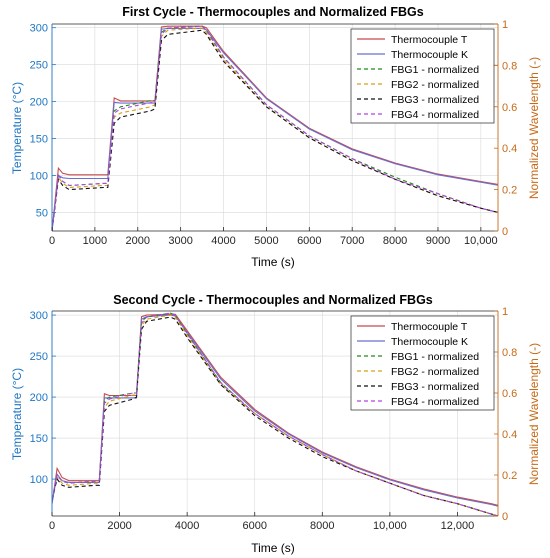 Image resolution: width=550 pixels, height=558 pixels. What do you see at coordinates (352, 241) in the screenshot?
I see `x-tick-label: 7000` at bounding box center [352, 241].